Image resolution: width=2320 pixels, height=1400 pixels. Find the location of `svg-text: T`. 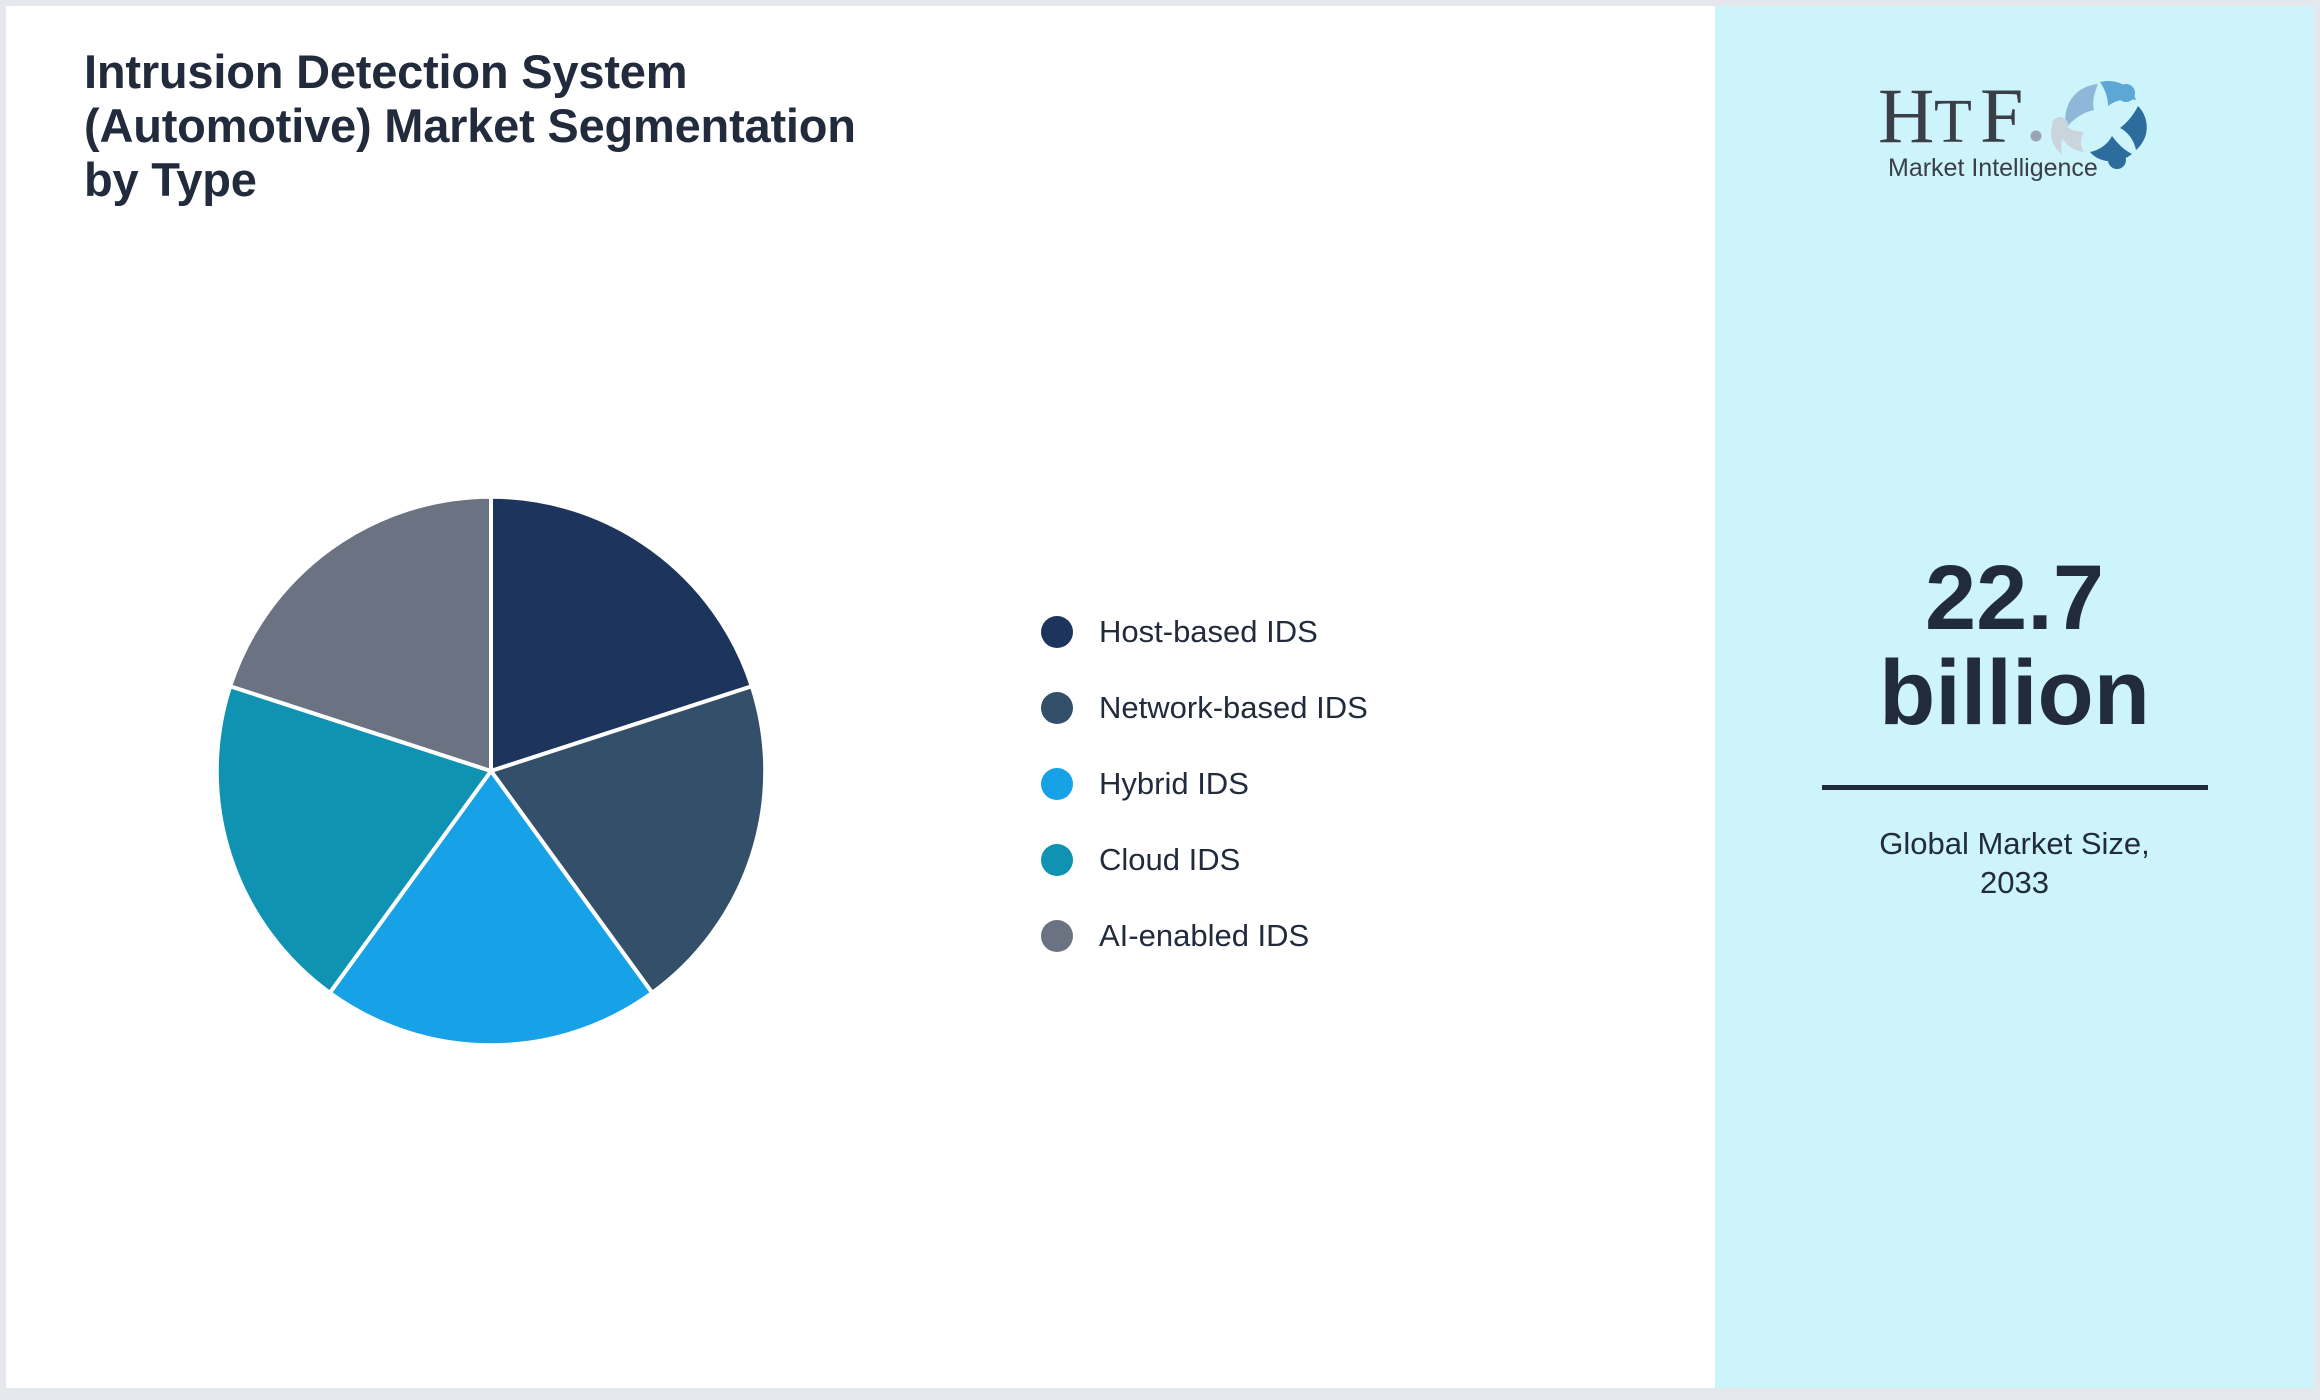

svg-text: T is located at coordinates (1953, 122).